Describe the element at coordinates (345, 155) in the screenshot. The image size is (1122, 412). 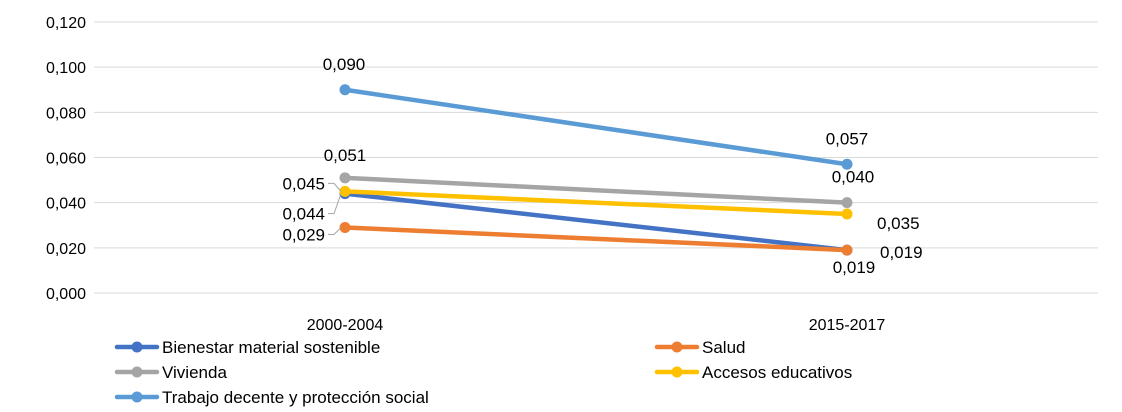
I see `data-label: 0,051` at that location.